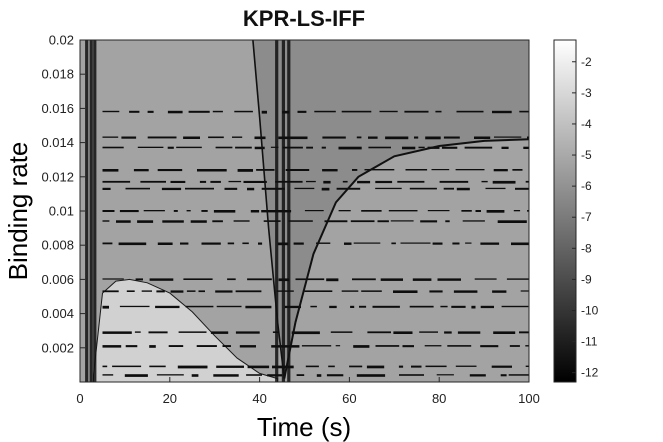 The width and height of the screenshot is (663, 442). I want to click on left-wedge-boundary, so click(269, 209).